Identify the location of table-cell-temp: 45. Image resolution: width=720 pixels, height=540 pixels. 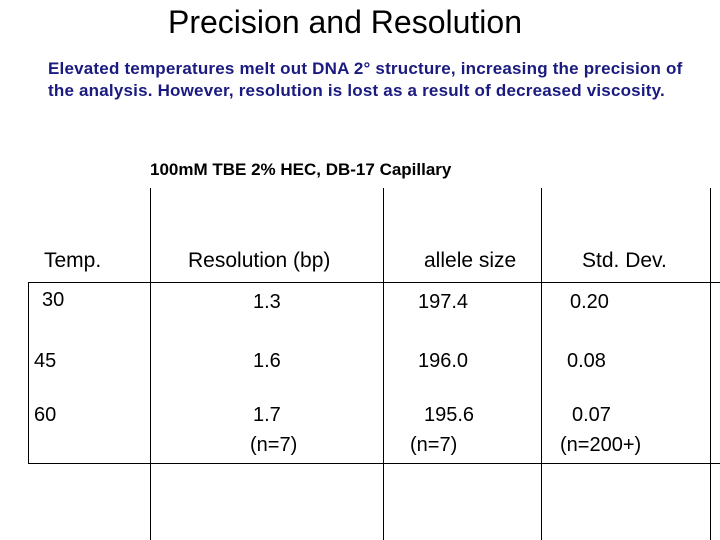
(45, 361).